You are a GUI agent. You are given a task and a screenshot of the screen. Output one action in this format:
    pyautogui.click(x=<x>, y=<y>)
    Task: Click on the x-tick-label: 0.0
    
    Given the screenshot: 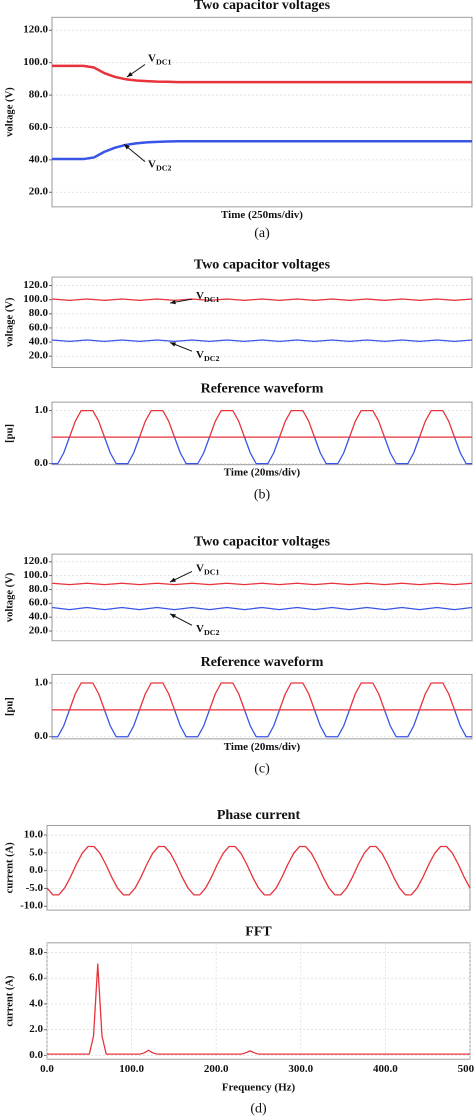 What is the action you would take?
    pyautogui.click(x=47, y=1069)
    